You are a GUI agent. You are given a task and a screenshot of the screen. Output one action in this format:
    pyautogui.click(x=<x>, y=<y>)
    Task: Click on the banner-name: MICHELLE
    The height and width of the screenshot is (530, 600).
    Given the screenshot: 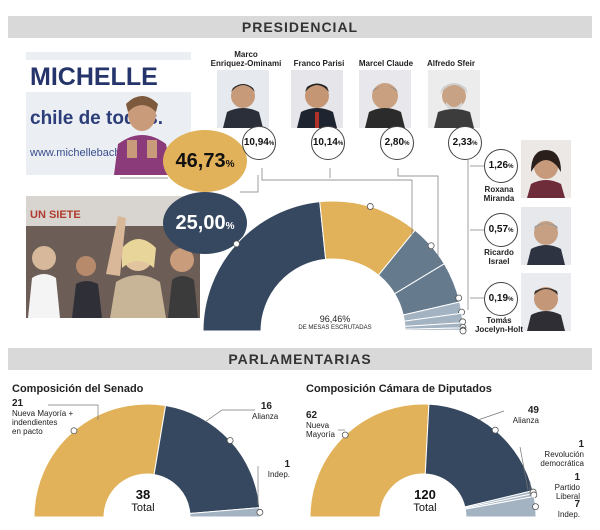 What is the action you would take?
    pyautogui.click(x=94, y=77)
    